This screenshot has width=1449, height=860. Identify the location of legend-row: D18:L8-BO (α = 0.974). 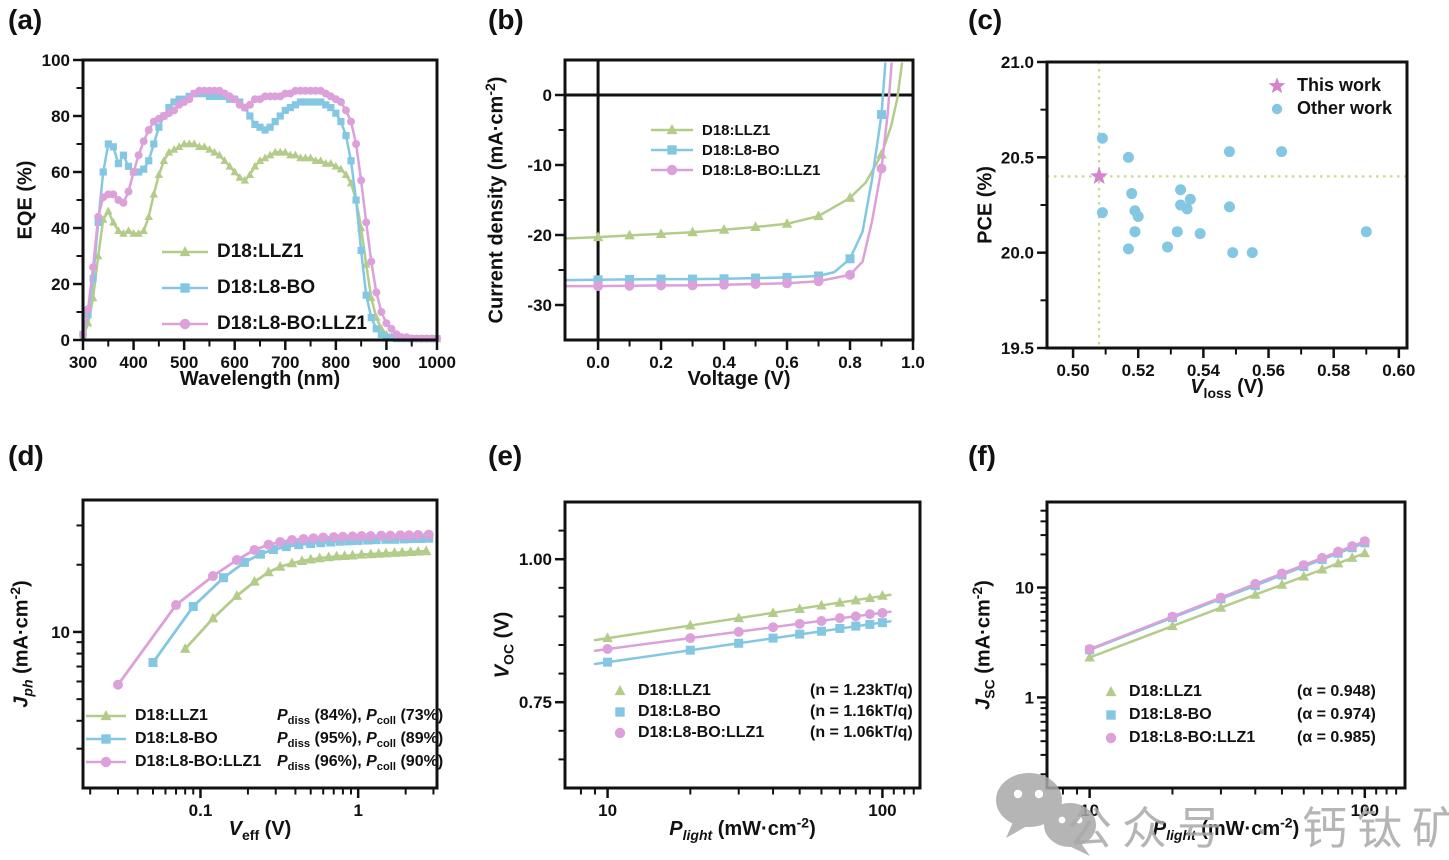
(1239, 714).